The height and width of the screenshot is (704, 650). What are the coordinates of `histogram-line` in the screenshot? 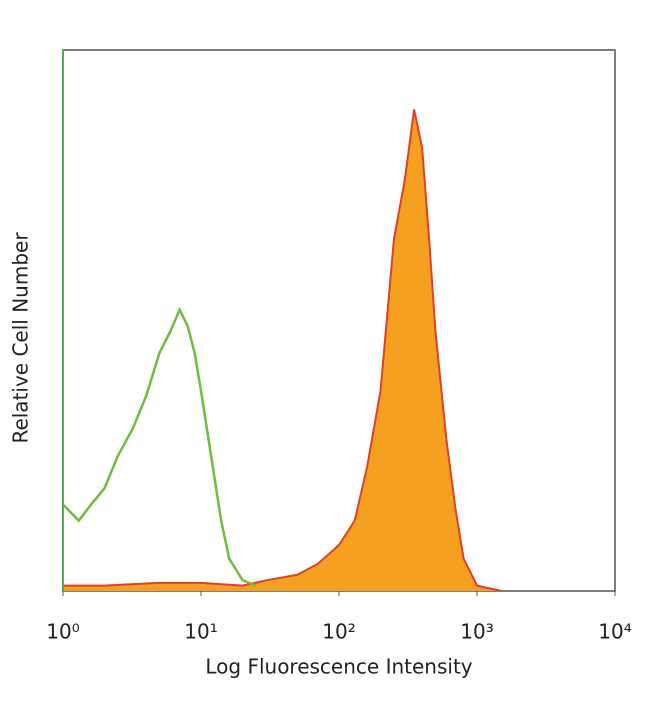 It's located at (159, 446).